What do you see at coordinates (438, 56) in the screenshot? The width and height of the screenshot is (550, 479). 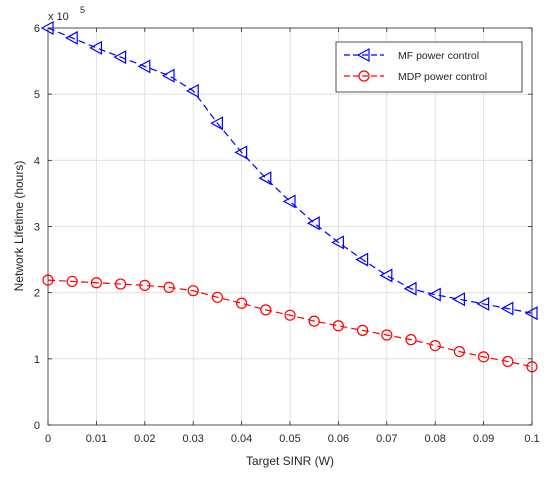 I see `legend-label-mf: MF power control` at bounding box center [438, 56].